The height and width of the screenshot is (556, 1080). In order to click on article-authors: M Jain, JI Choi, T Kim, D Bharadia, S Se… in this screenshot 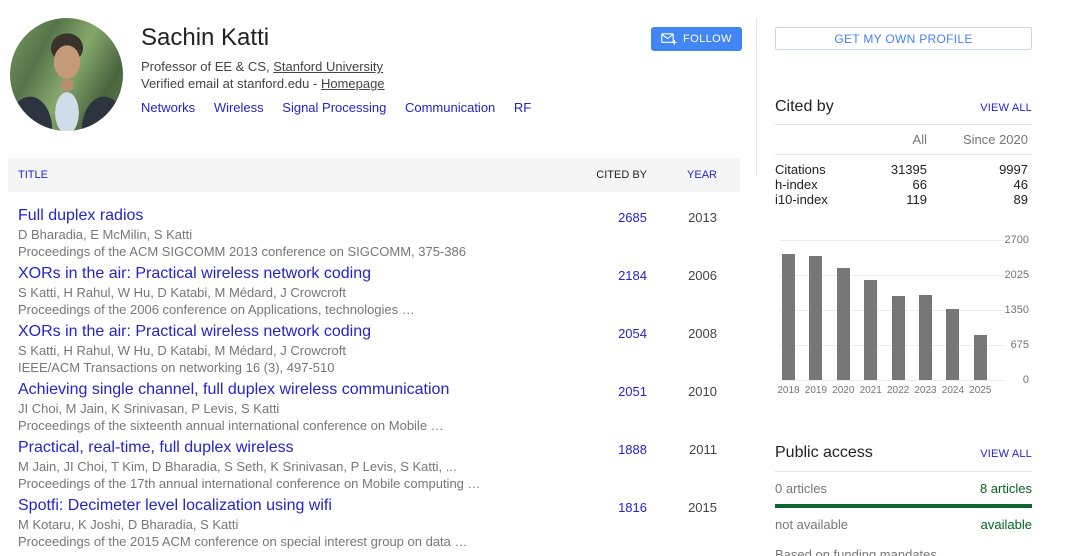, I will do `click(237, 466)`.